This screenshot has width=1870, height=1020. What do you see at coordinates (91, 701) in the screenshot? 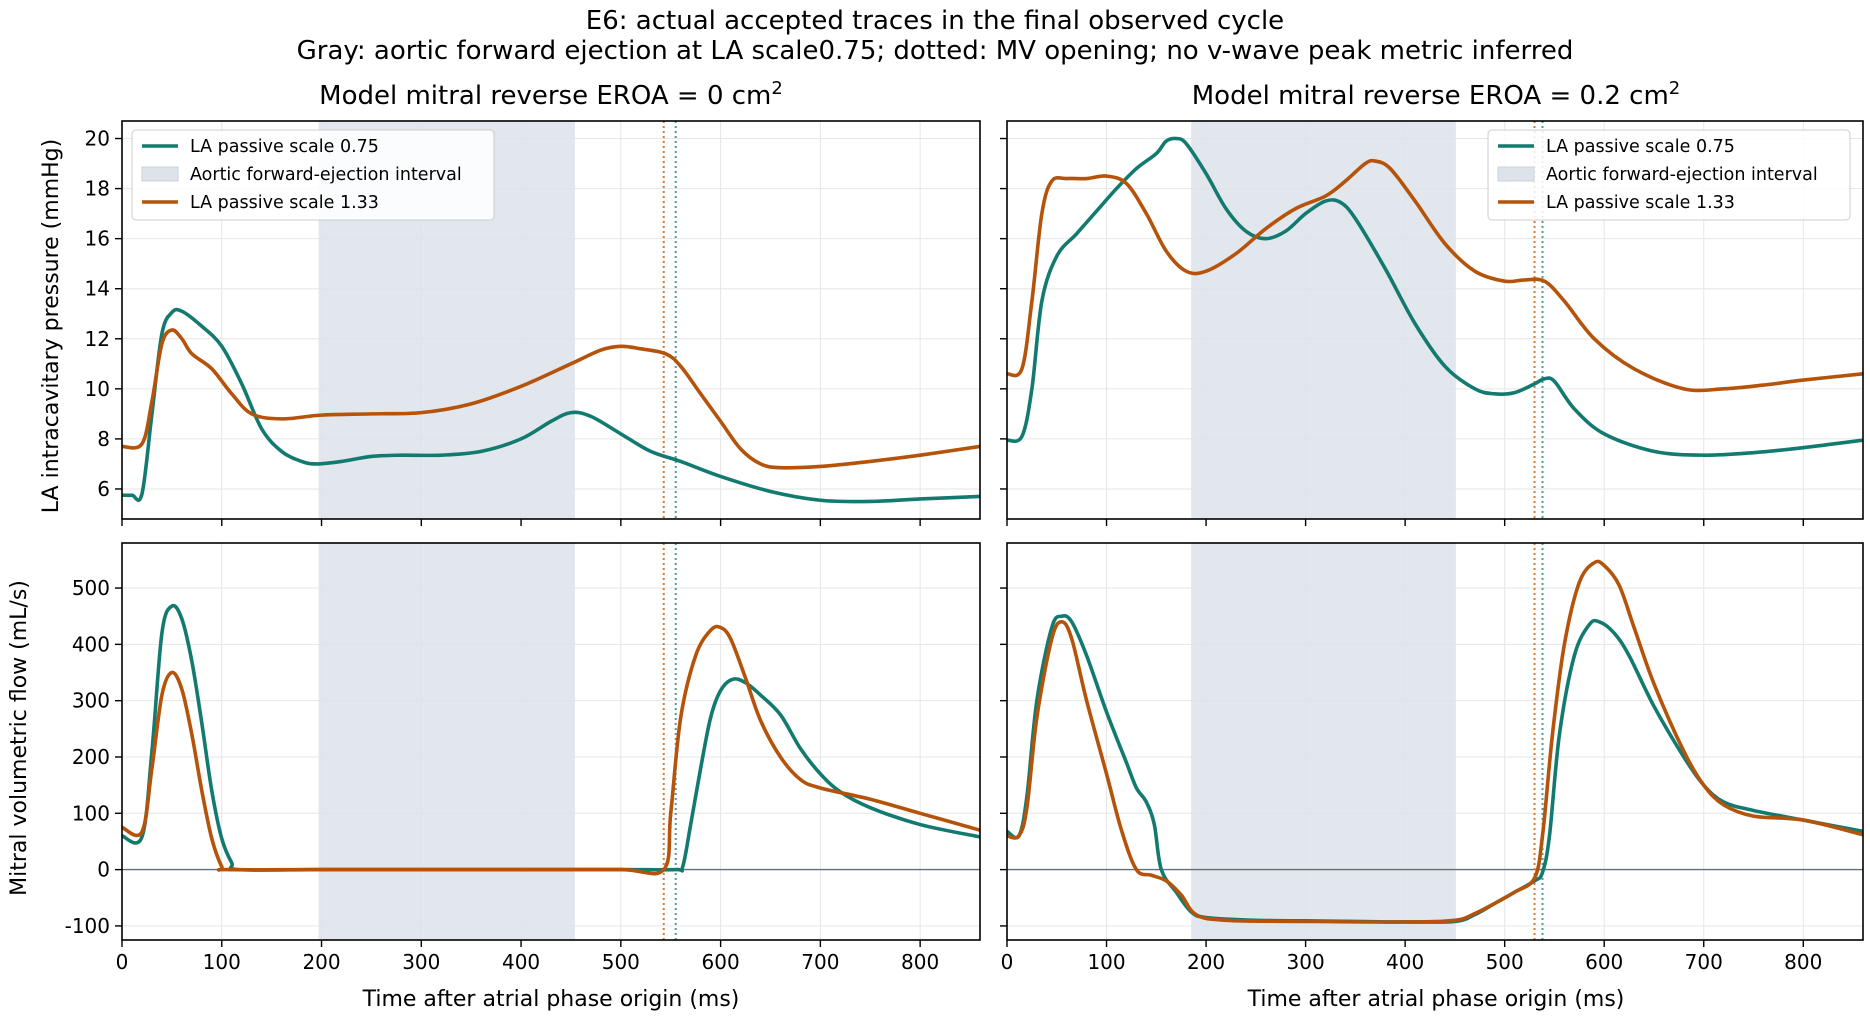
I see `y-tick-label: 300` at bounding box center [91, 701].